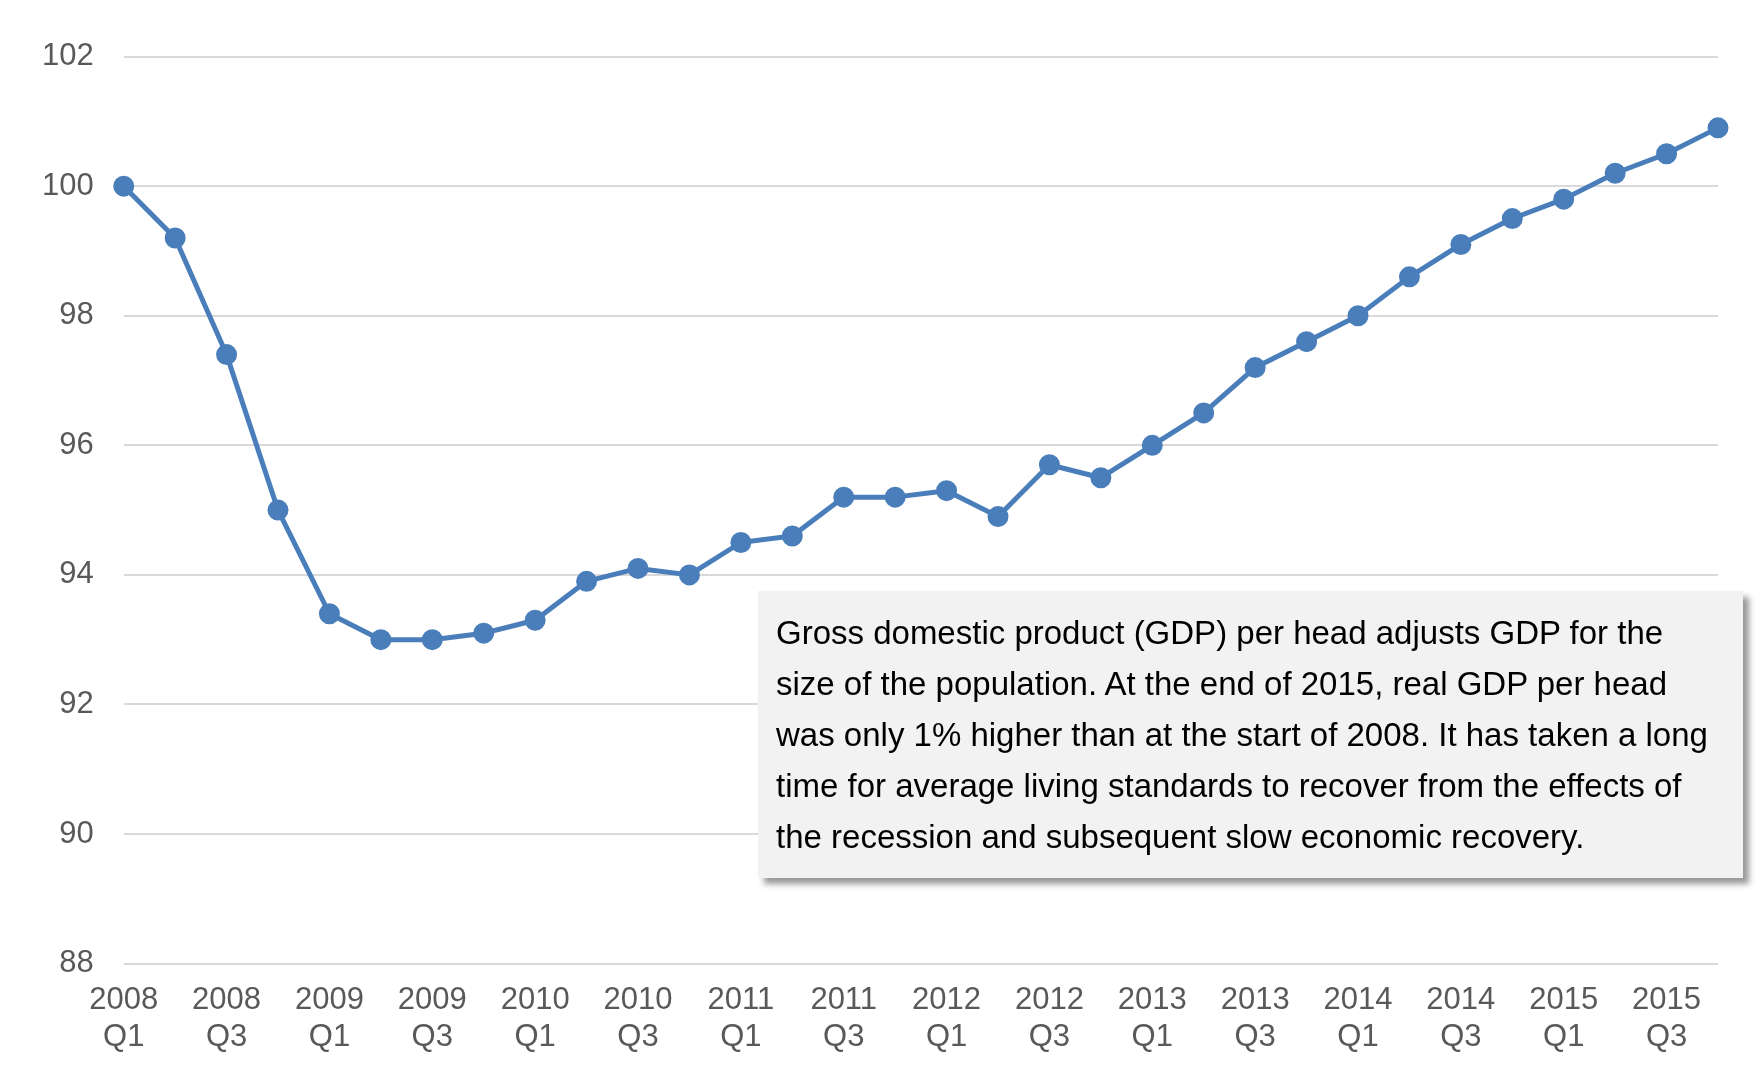 This screenshot has height=1089, width=1764. I want to click on x-tick-label: 2014 Q3, so click(1461, 1016).